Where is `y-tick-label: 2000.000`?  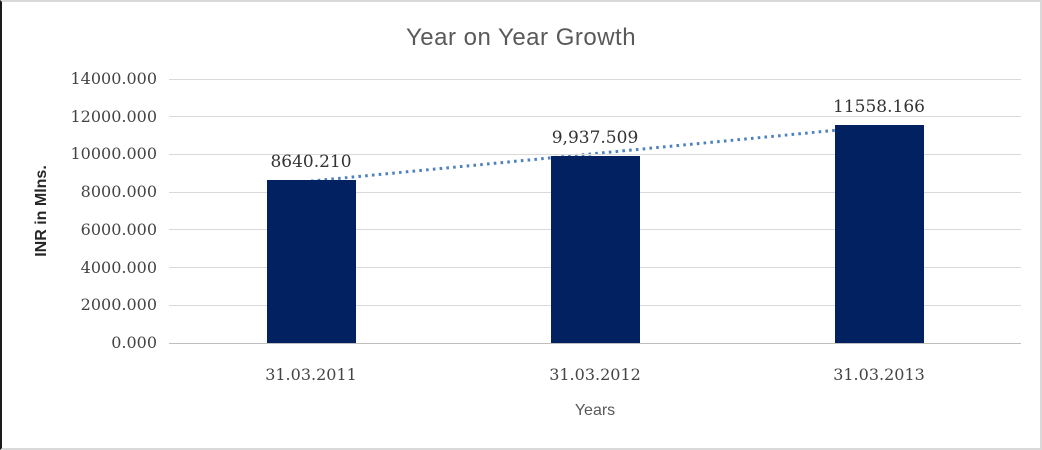
y-tick-label: 2000.000 is located at coordinates (118, 305).